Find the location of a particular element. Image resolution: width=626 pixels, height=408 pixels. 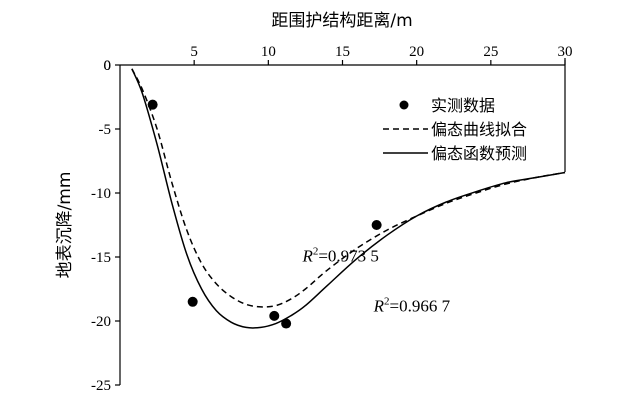

annotations: R2=0.973 5 R2=0.966 7 is located at coordinates (375, 280).